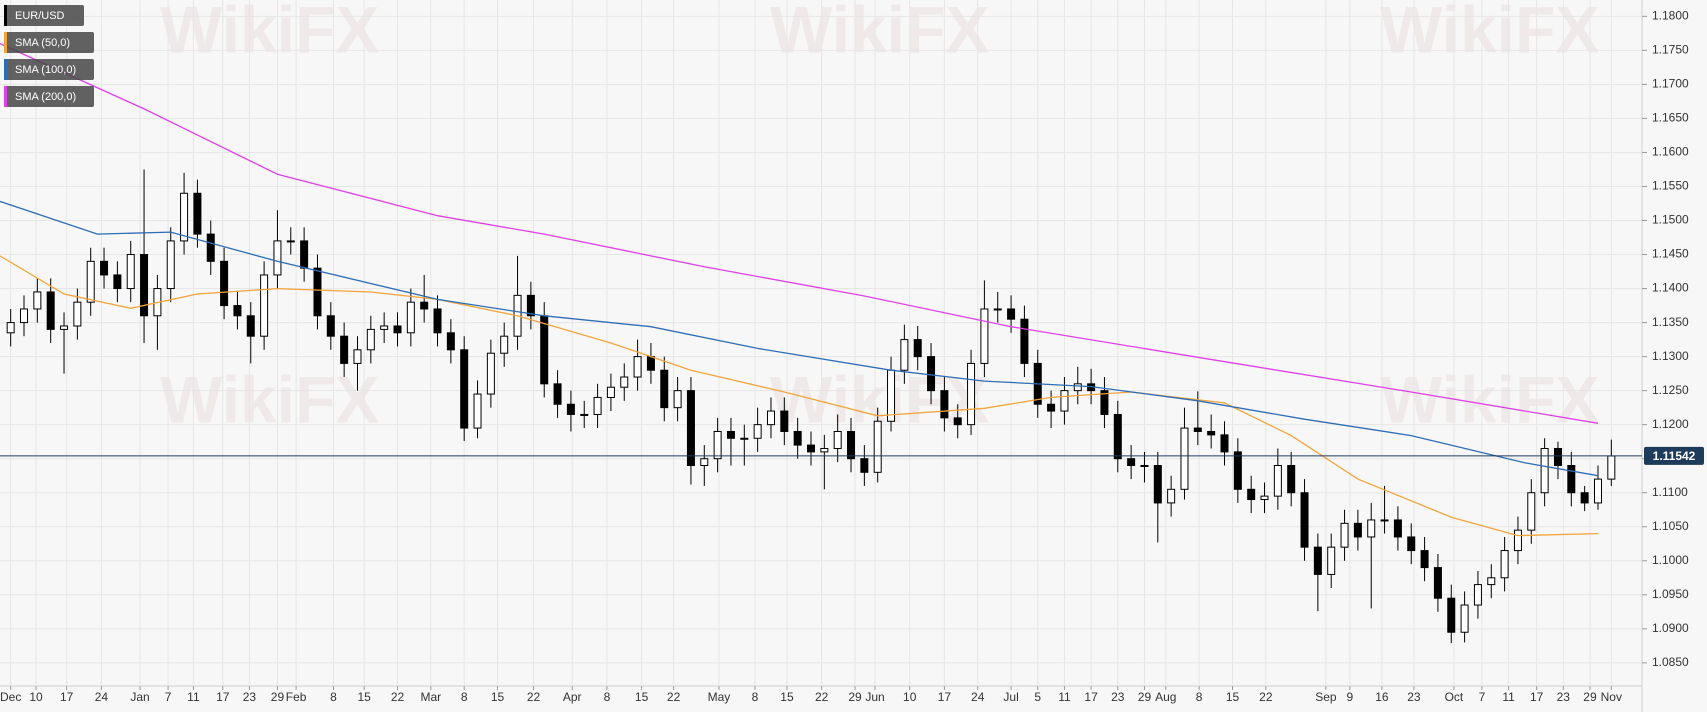 The image size is (1707, 712). I want to click on x-tick-label: 5, so click(1037, 697).